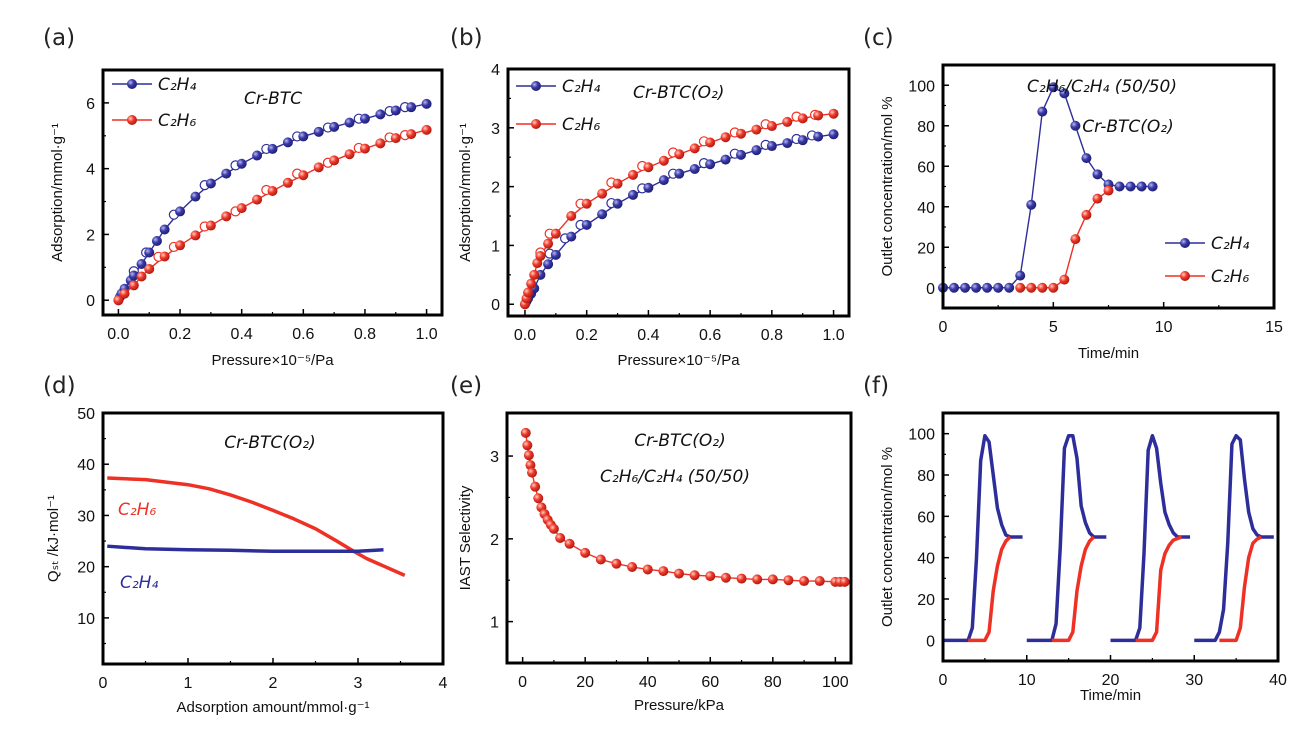  What do you see at coordinates (1110, 695) in the screenshot?
I see `x-axis-label: Time/min` at bounding box center [1110, 695].